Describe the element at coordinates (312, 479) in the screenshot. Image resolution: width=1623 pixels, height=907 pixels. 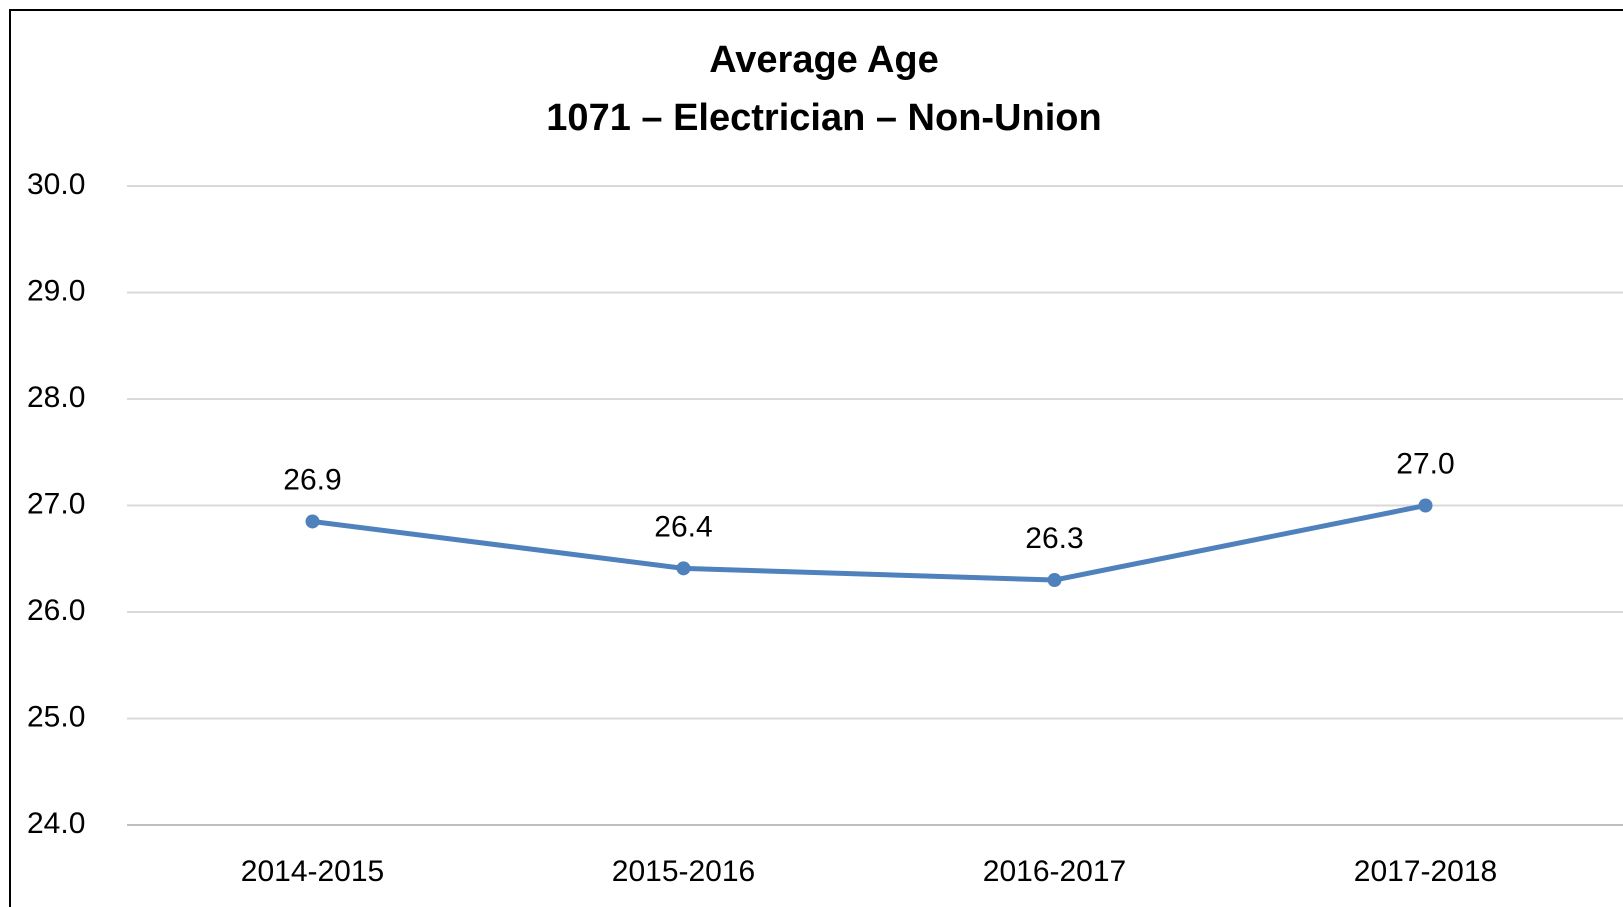
I see `data-label: 26.9` at that location.